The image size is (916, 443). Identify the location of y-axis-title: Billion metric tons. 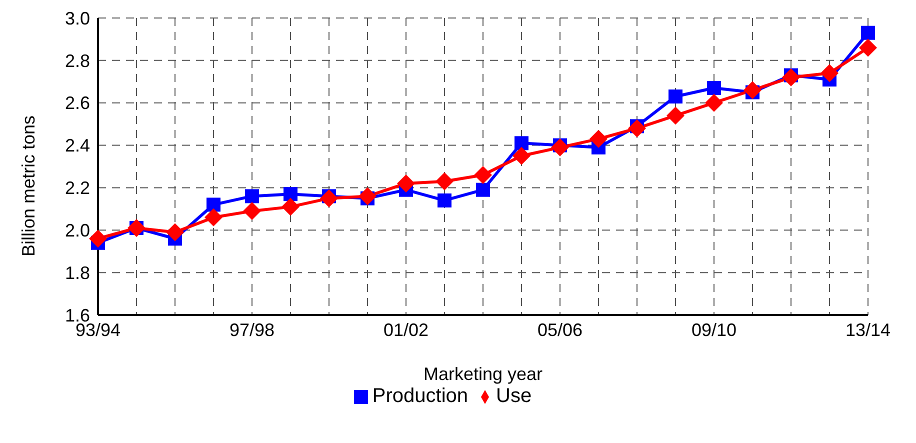
(28, 185).